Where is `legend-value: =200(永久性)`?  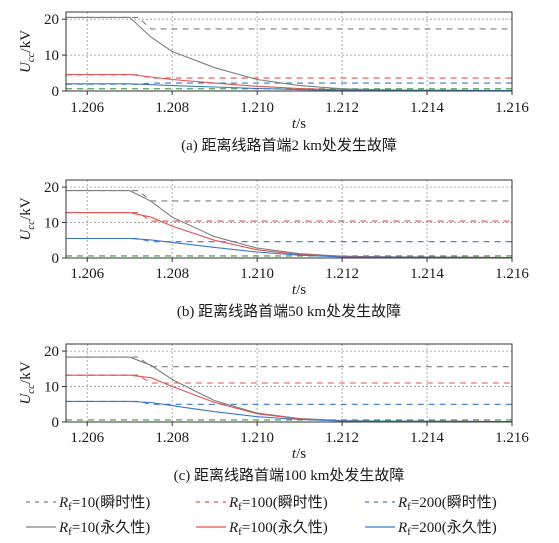
legend-value: =200(永久性) is located at coordinates (454, 527).